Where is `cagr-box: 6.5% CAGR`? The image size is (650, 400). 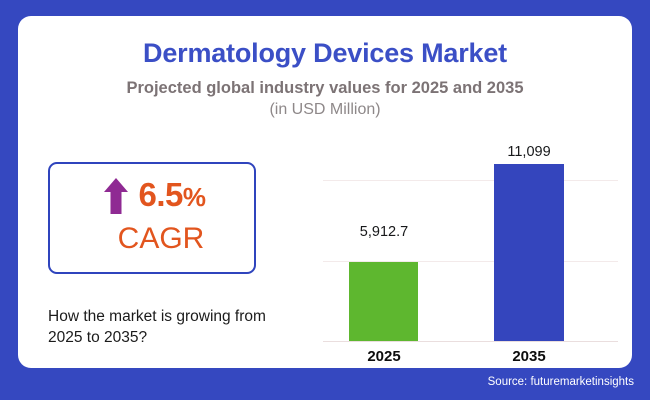 cagr-box: 6.5% CAGR is located at coordinates (152, 218).